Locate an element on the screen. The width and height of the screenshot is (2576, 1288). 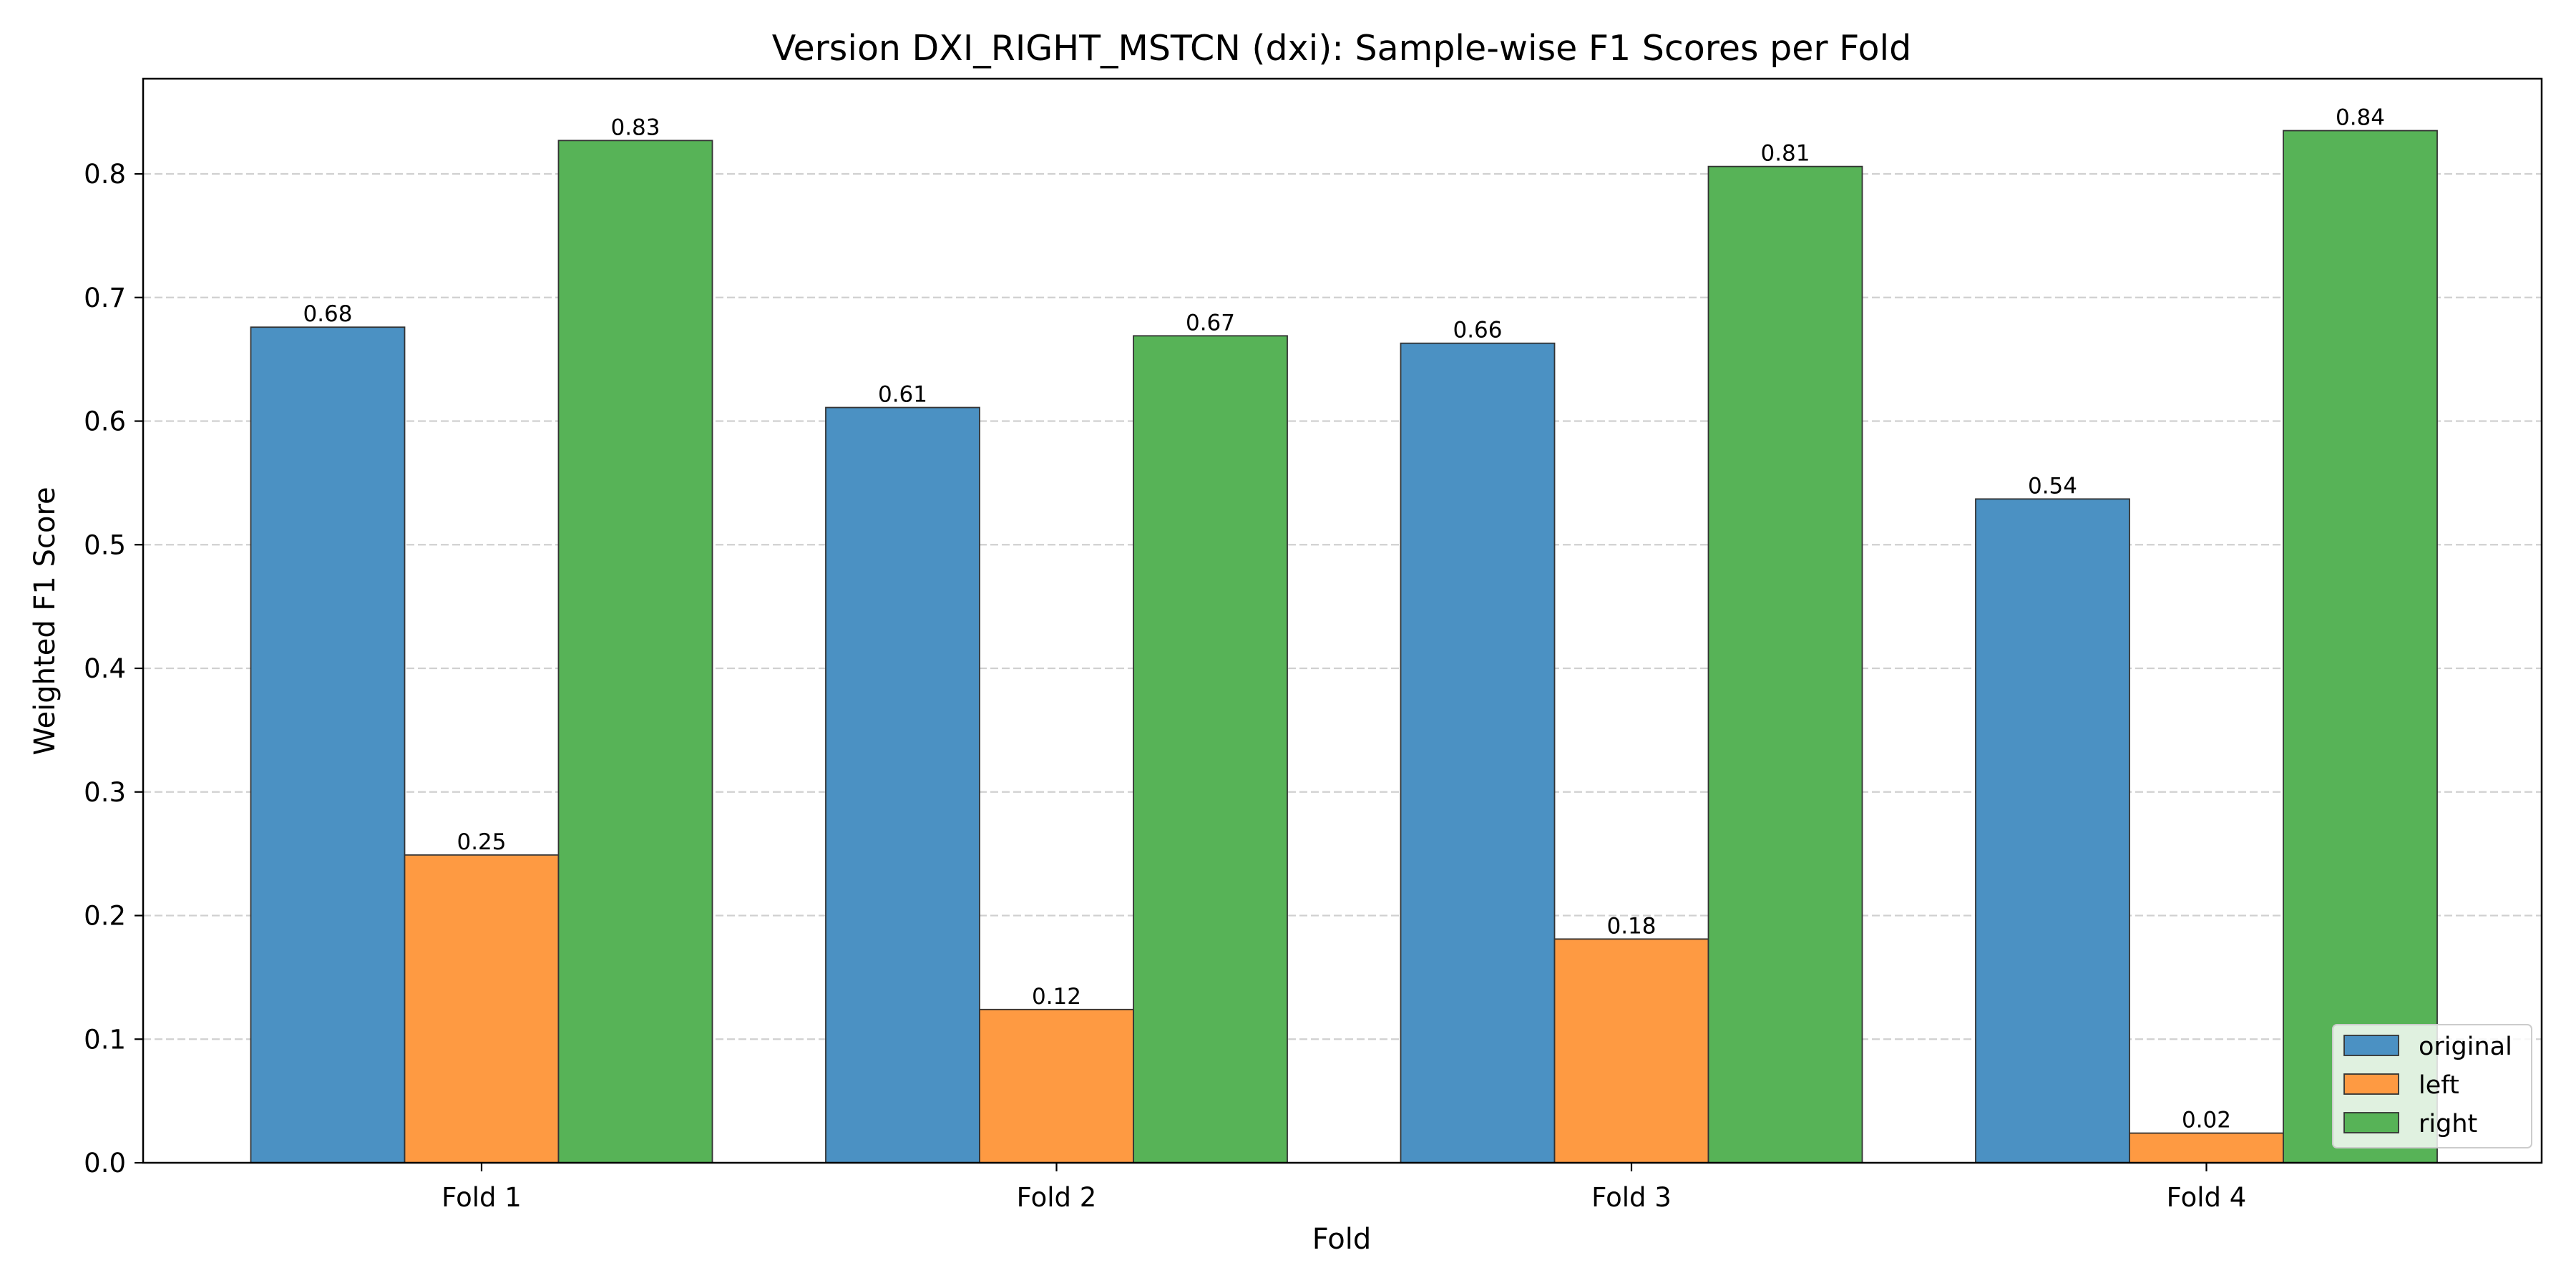
x-tick-label: Fold 2 is located at coordinates (1057, 1197).